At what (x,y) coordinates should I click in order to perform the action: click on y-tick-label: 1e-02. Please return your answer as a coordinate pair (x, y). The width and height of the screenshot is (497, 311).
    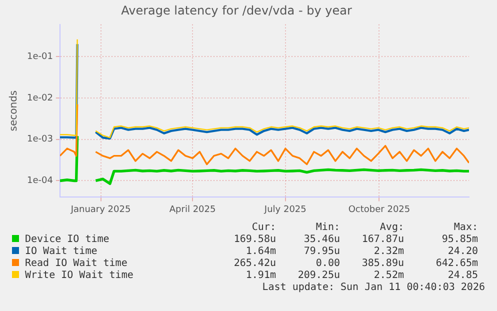
    Looking at the image, I should click on (39, 98).